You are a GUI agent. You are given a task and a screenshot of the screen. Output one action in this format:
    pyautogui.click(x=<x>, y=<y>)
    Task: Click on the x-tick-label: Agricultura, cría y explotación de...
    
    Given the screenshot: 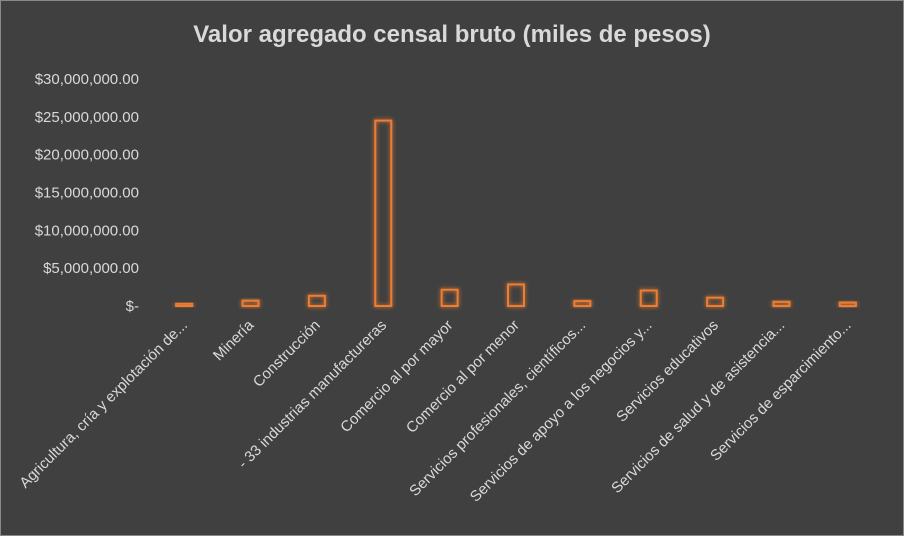 What is the action you would take?
    pyautogui.click(x=103, y=404)
    